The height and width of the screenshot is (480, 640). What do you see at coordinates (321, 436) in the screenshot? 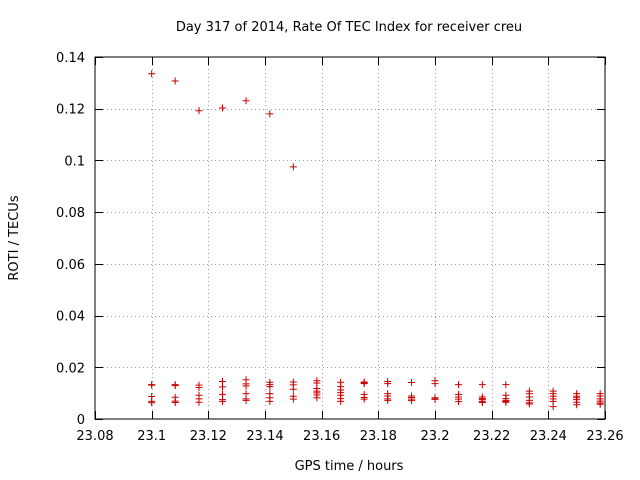
I see `x-tick-label: 23.16` at bounding box center [321, 436].